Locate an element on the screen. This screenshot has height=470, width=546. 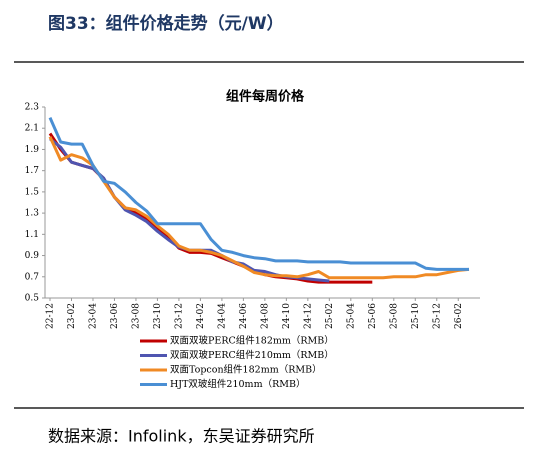
legend-label: 双面Topcon组件182mm（RMB） is located at coordinates (246, 370).